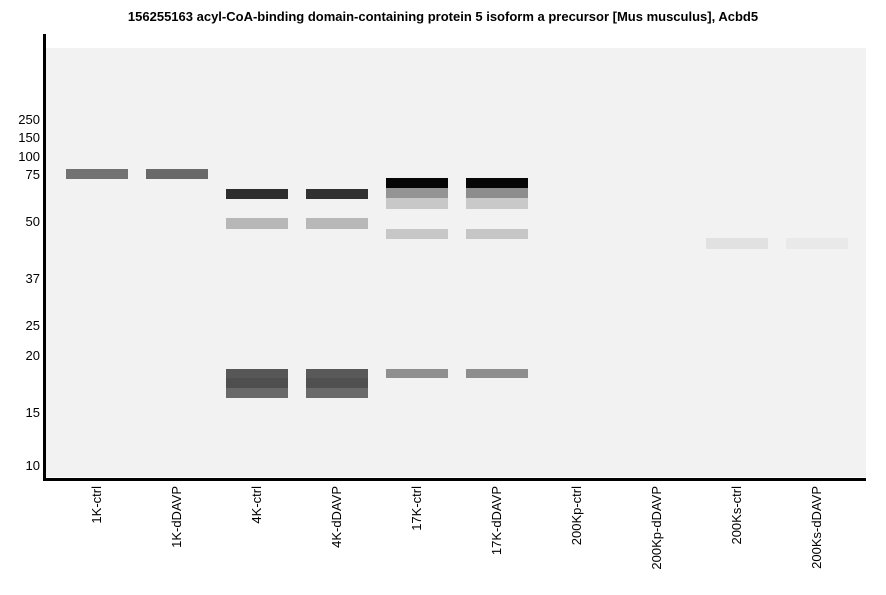  Describe the element at coordinates (736, 515) in the screenshot. I see `lane-label-200Ks-ctrl: 200Ks-ctrl` at that location.